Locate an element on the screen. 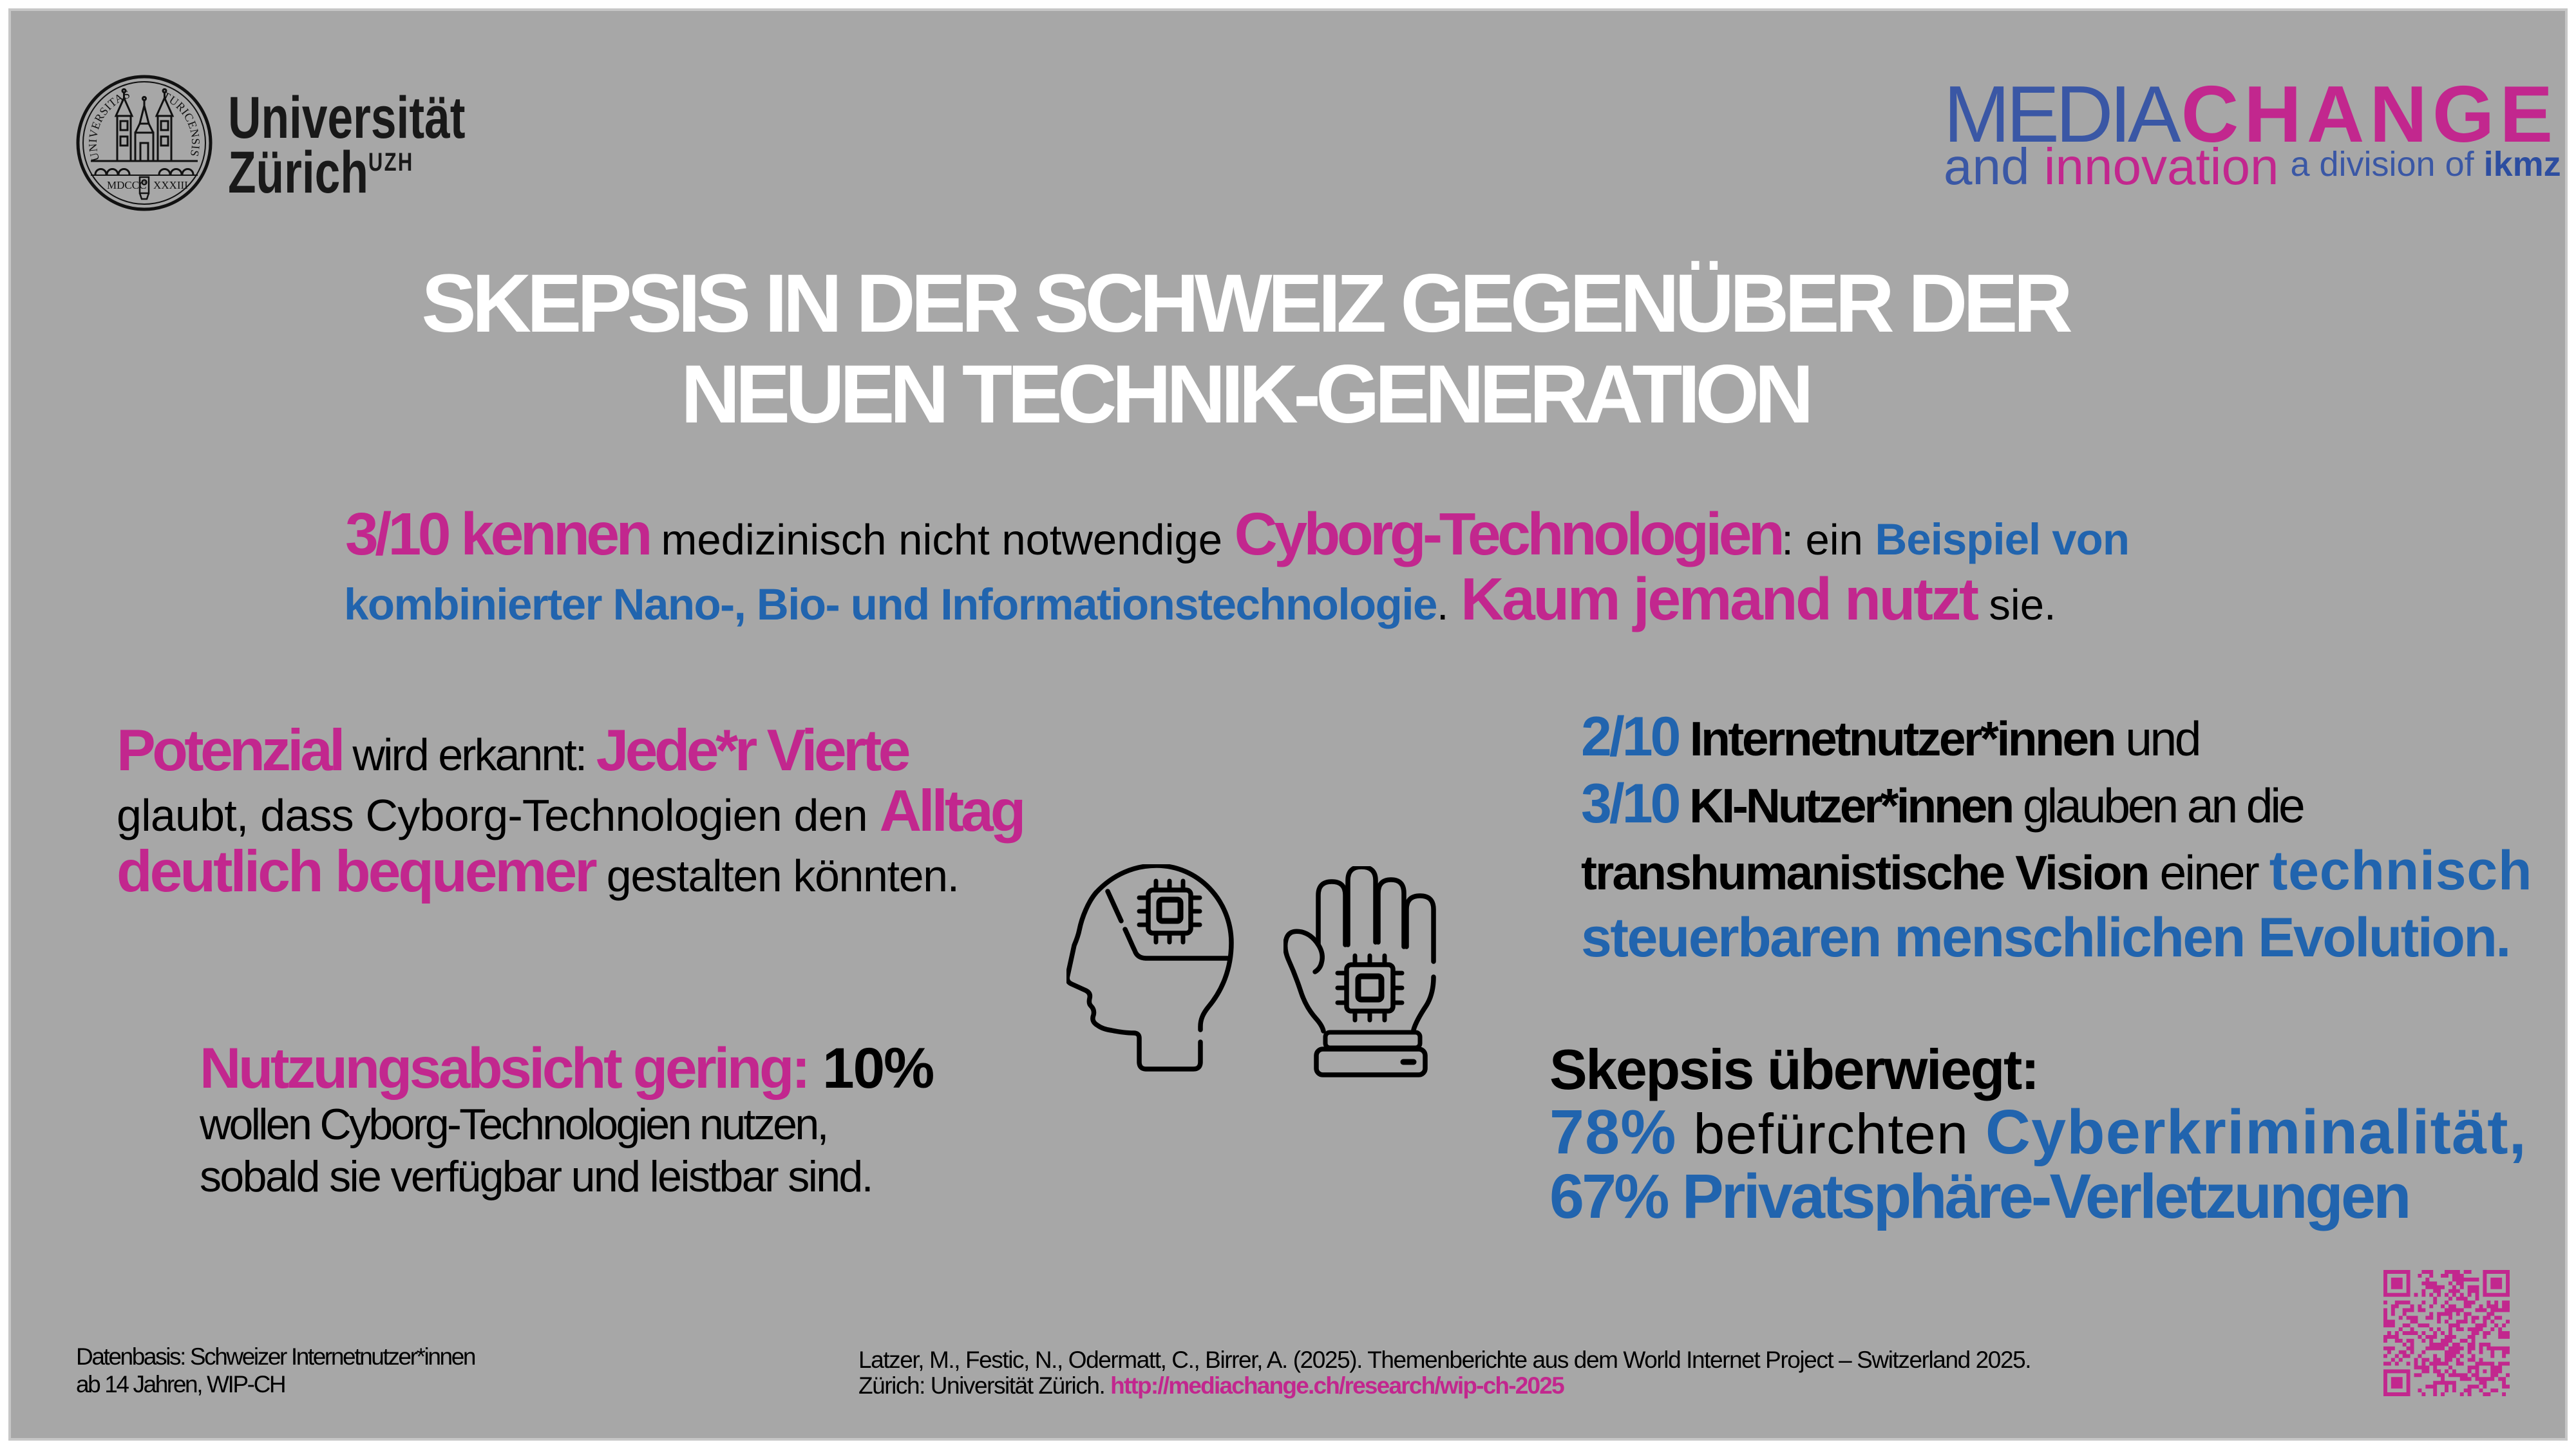 This screenshot has height=1449, width=2576. svg-text: MDCCC is located at coordinates (127, 185).